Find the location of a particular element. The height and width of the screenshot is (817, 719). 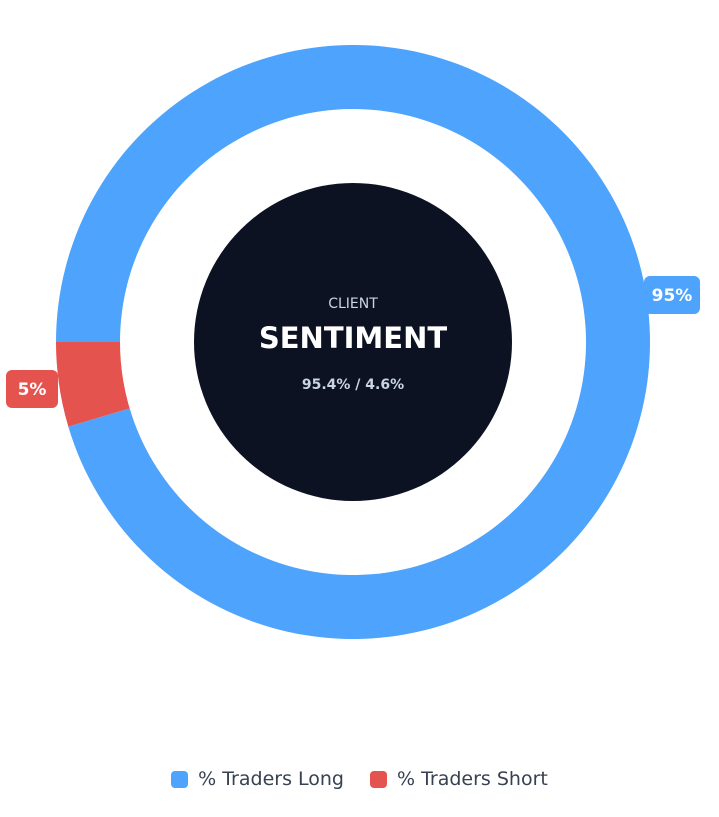

center-title: SENTIMENT is located at coordinates (353, 338).